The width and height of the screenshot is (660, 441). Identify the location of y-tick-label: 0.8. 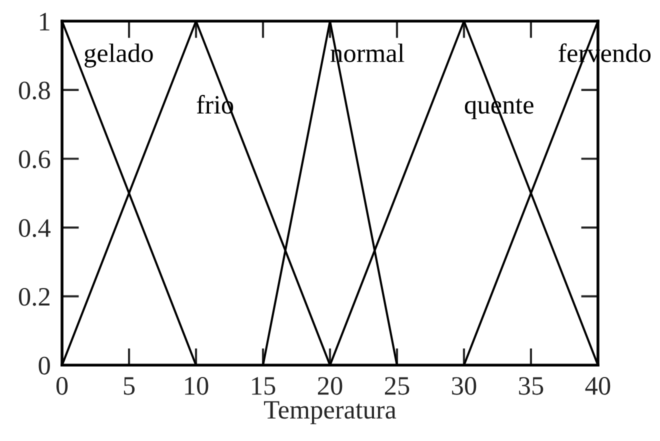
(34, 91).